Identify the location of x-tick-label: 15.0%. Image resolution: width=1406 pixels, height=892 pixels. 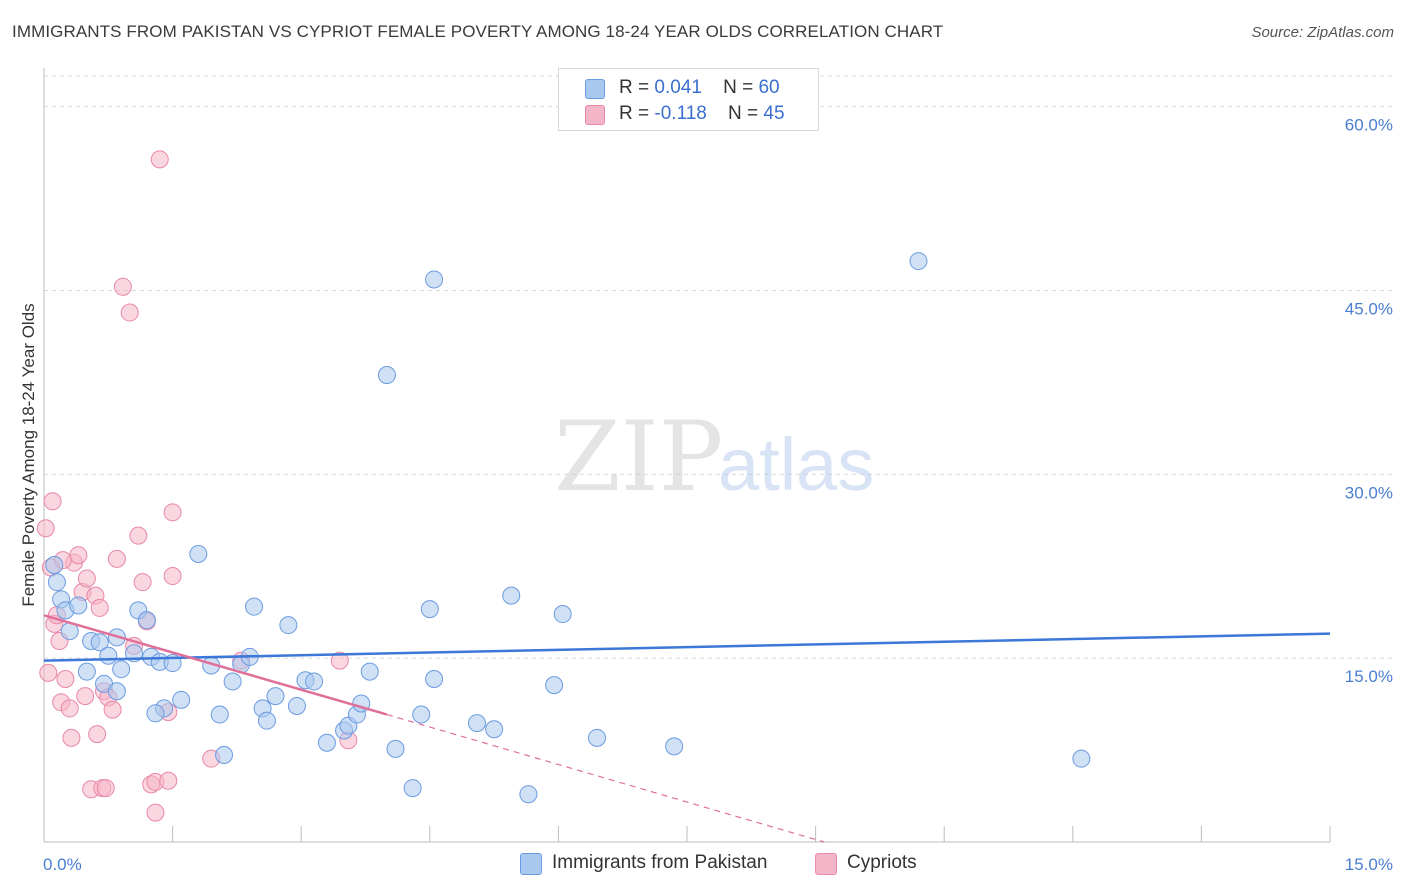
(1369, 864).